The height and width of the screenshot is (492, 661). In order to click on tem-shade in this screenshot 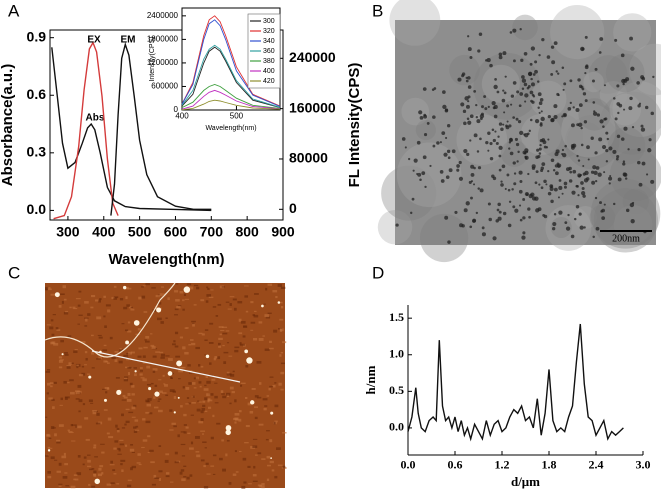, I will do `click(608, 74)`.